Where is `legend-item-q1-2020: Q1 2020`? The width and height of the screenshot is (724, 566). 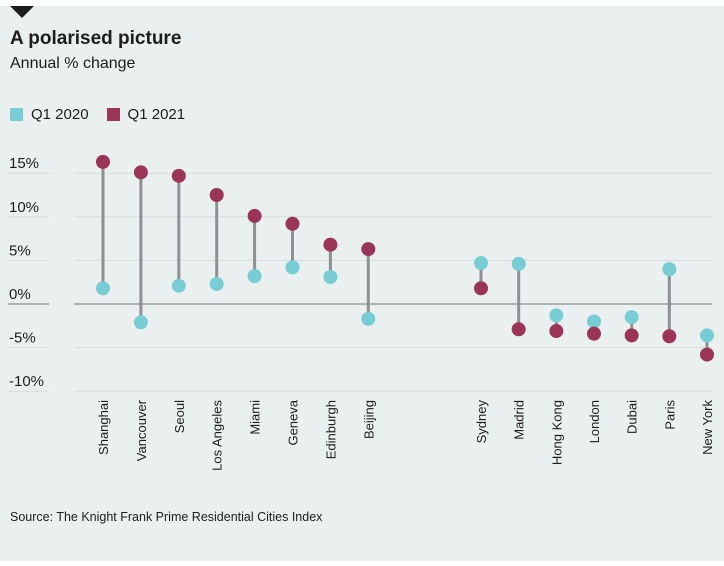 legend-item-q1-2020: Q1 2020 is located at coordinates (49, 114).